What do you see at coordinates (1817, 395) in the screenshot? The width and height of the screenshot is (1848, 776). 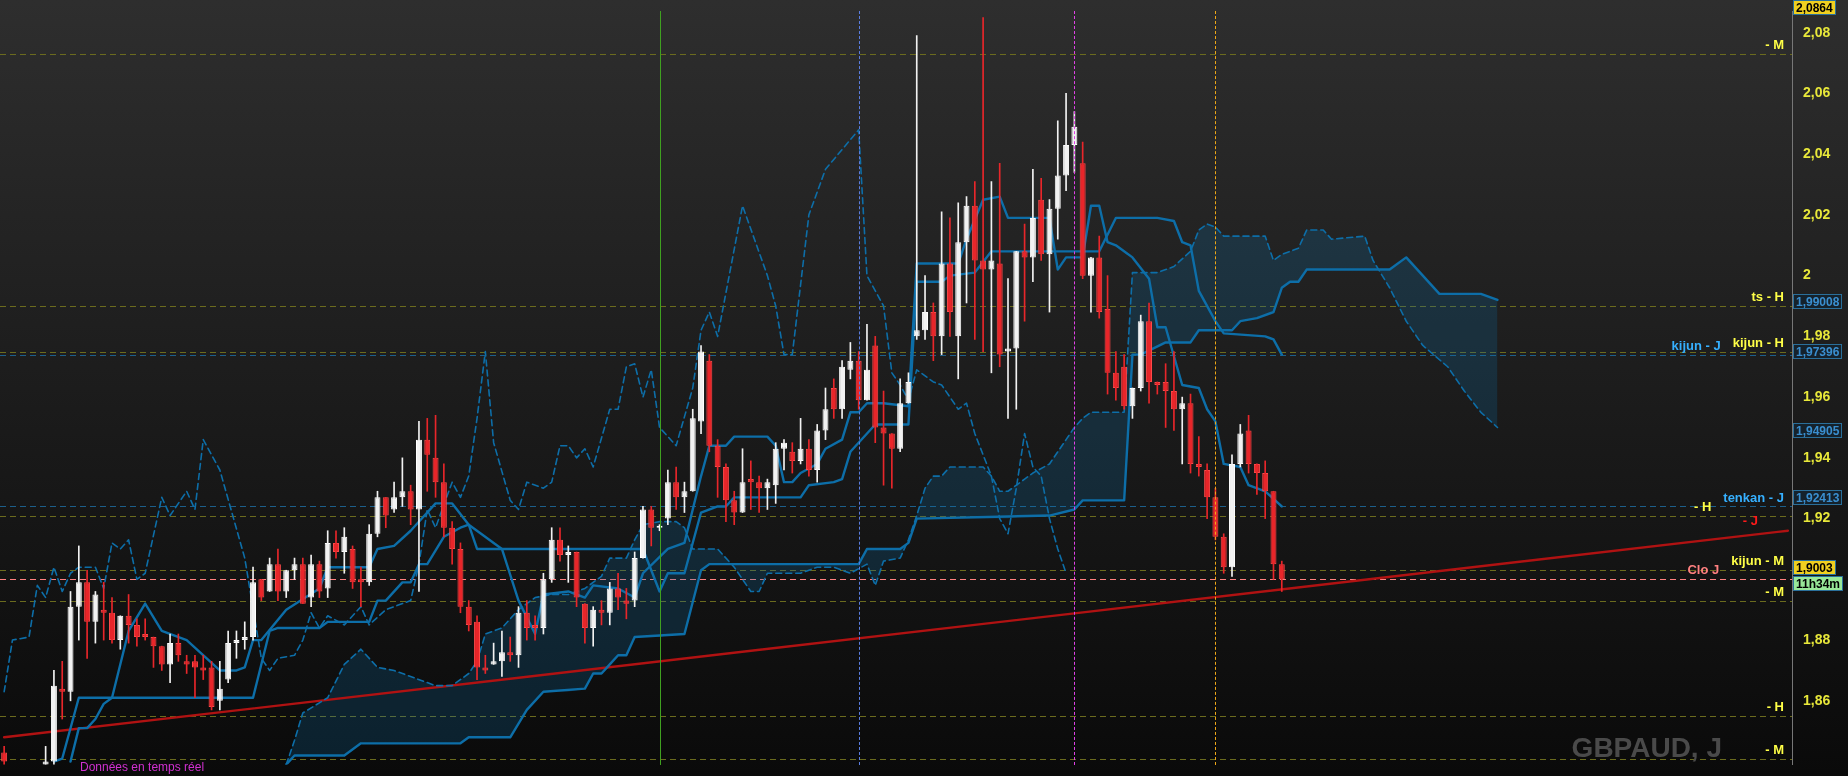 I see `y-tick-label: 1,96` at bounding box center [1817, 395].